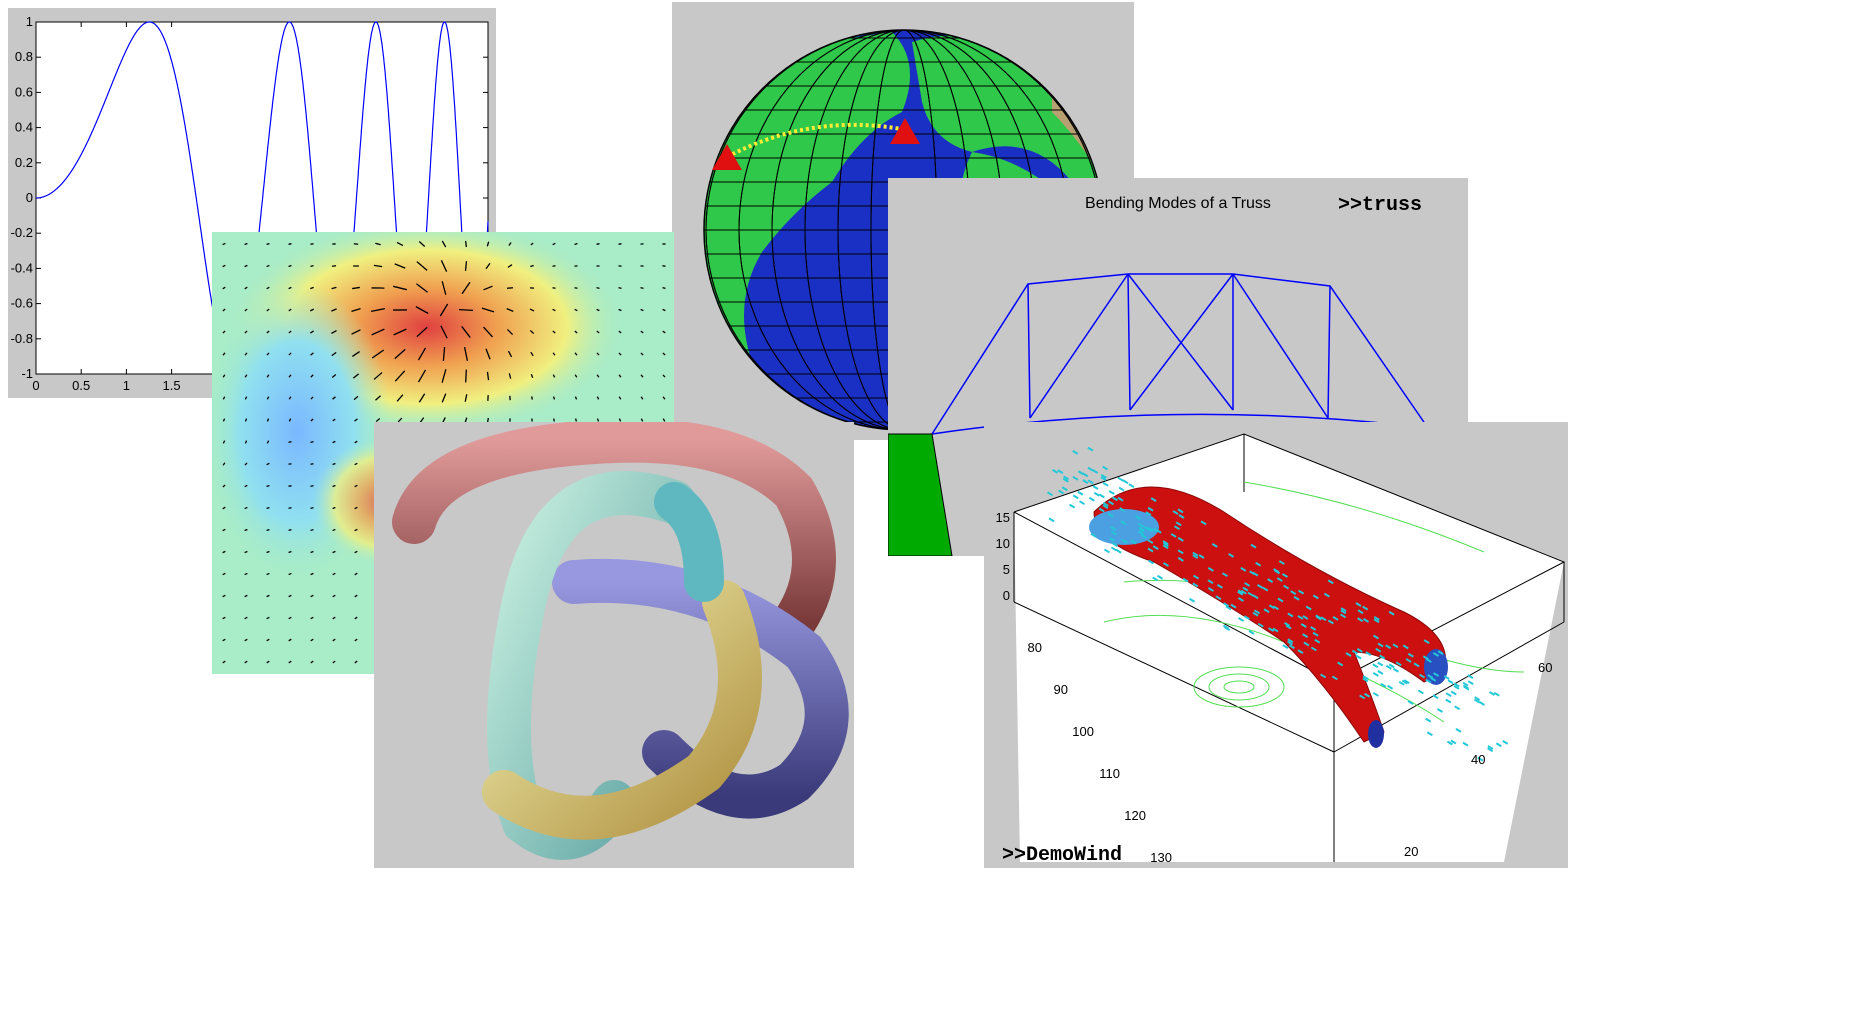 This screenshot has width=1850, height=1022. Describe the element at coordinates (35, 385) in the screenshot. I see `sine-x-tick-label: 0` at that location.